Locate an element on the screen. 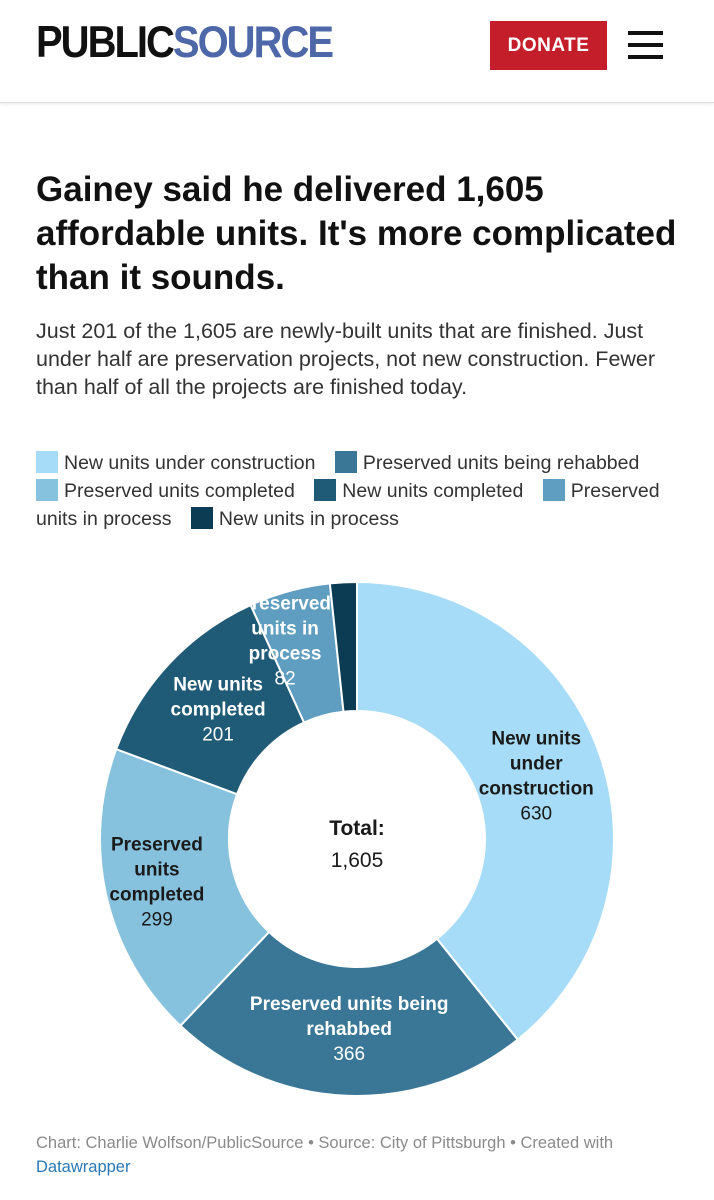 This screenshot has height=1200, width=714. legend-item: Preserved units completed is located at coordinates (172, 490).